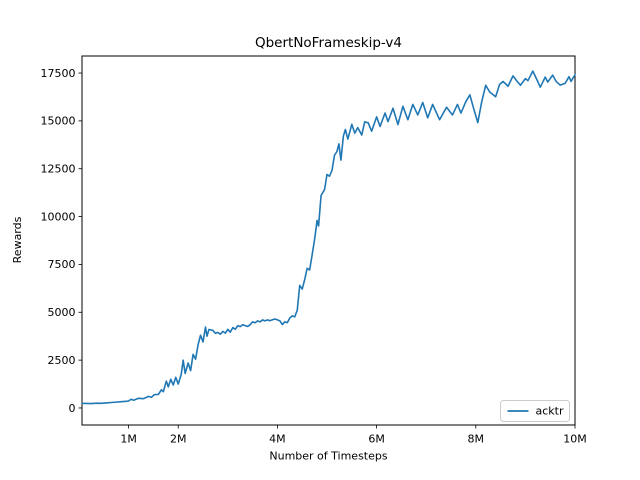  What do you see at coordinates (62, 264) in the screenshot?
I see `y-tick-label: 7500` at bounding box center [62, 264].